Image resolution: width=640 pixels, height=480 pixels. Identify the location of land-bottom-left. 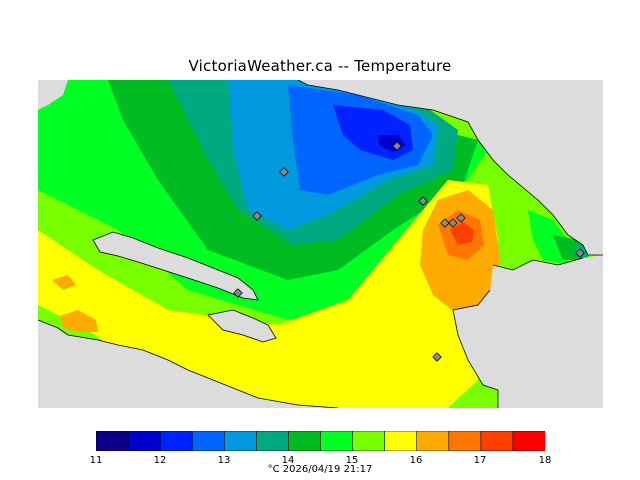
(188, 364).